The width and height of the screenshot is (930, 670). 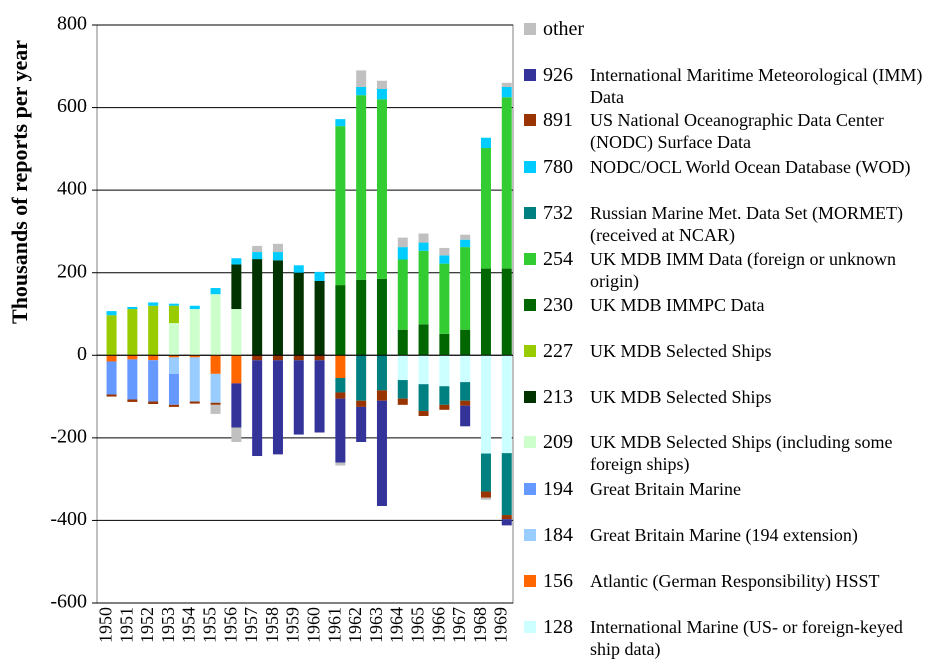 I want to click on legend-code: 194, so click(x=558, y=489).